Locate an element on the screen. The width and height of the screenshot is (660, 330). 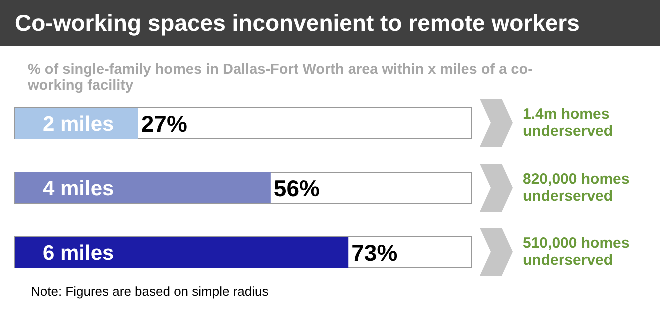
data-label: 56% is located at coordinates (297, 188).